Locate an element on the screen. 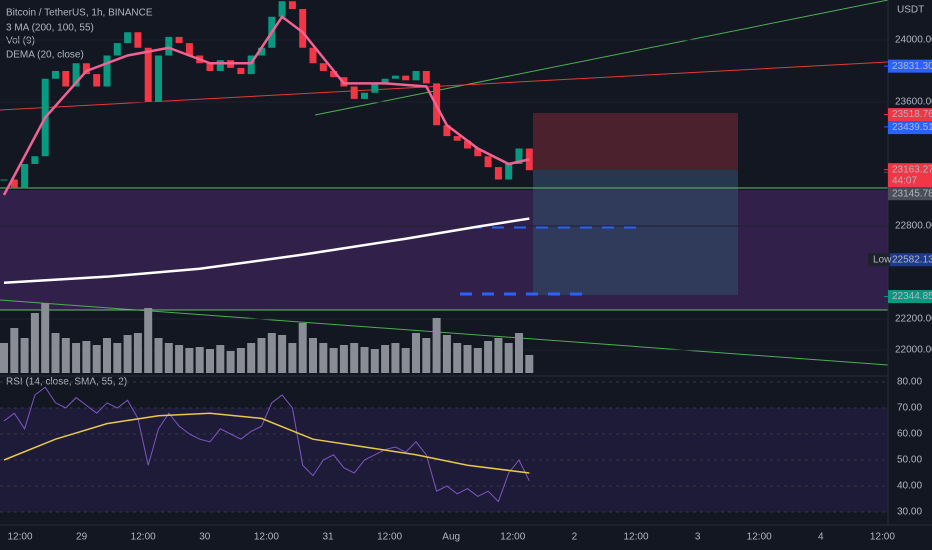 This screenshot has height=550, width=932. rsi-line is located at coordinates (266, 444).